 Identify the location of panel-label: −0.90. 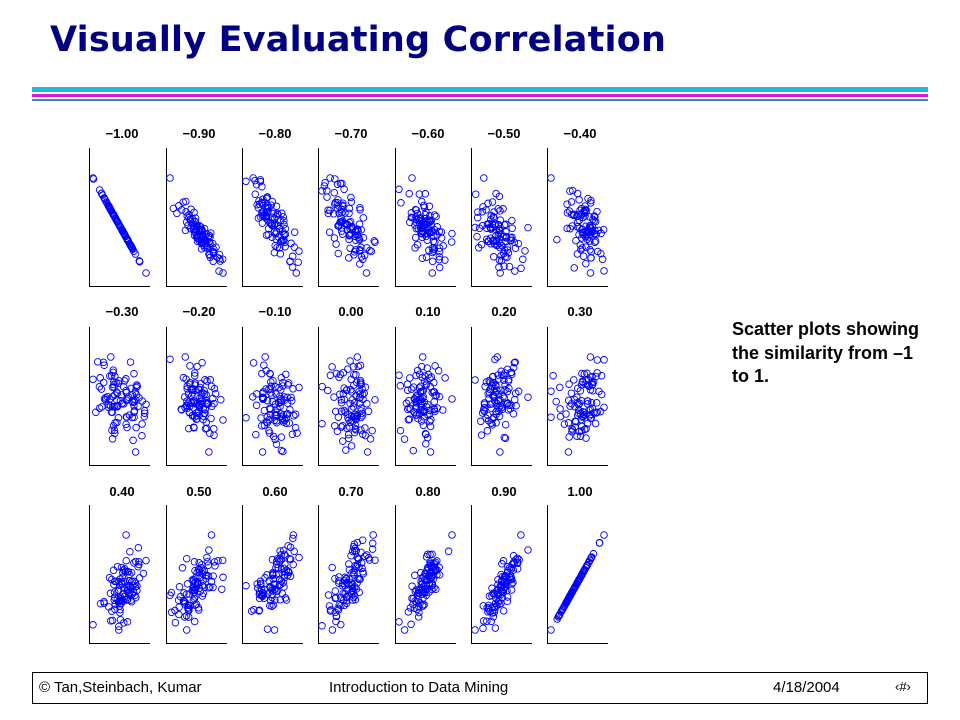
(199, 133).